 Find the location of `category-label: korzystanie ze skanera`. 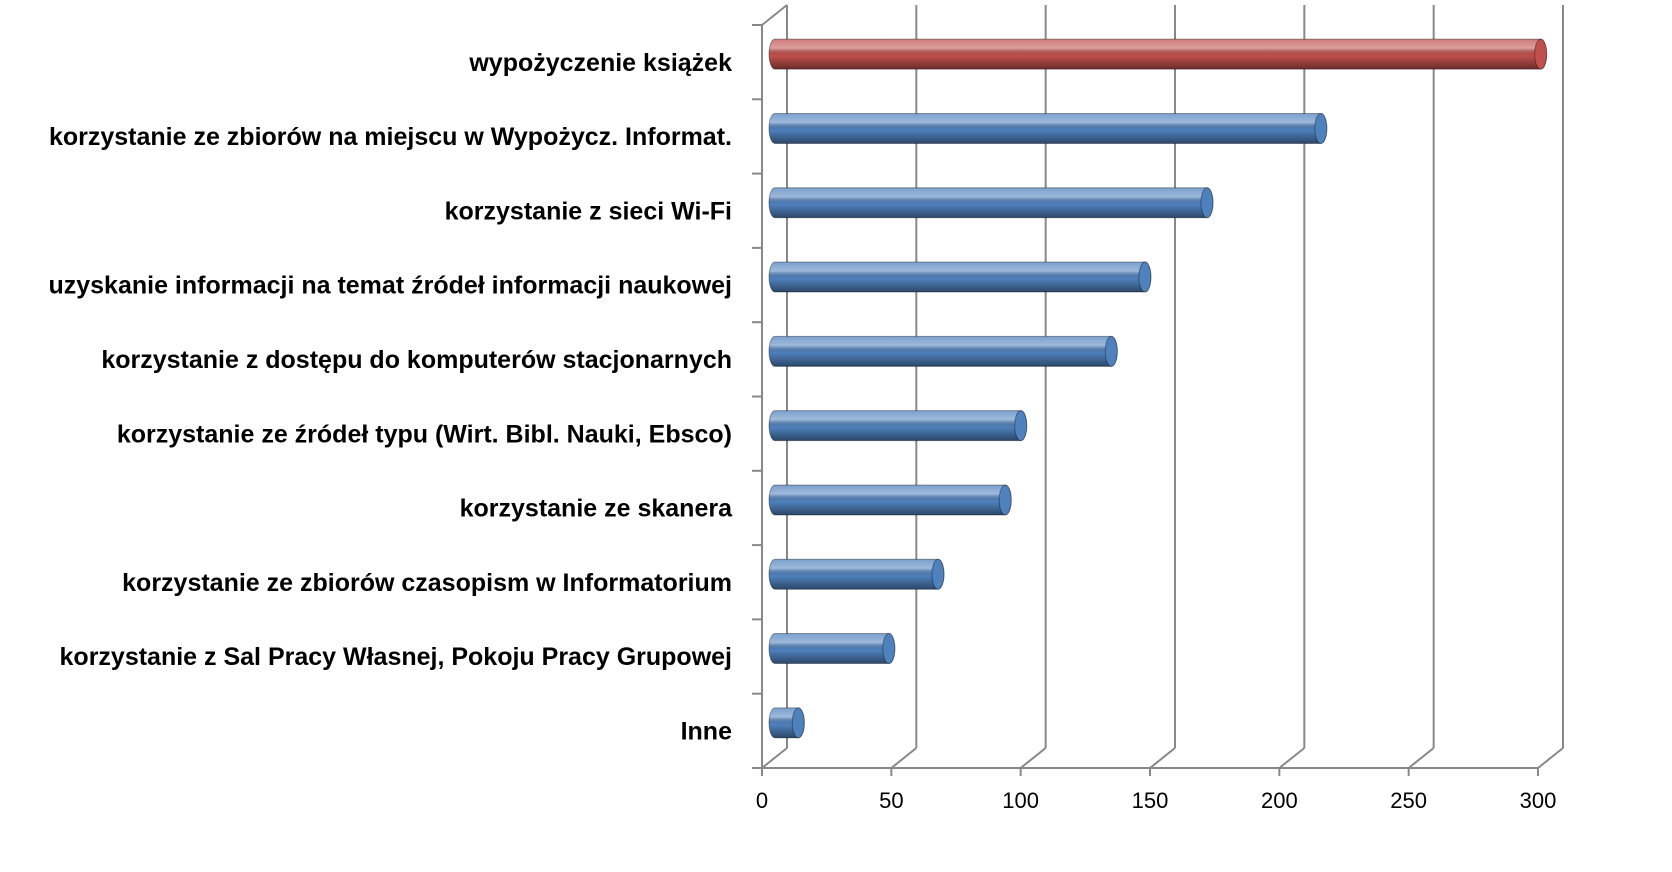

category-label: korzystanie ze skanera is located at coordinates (596, 509).